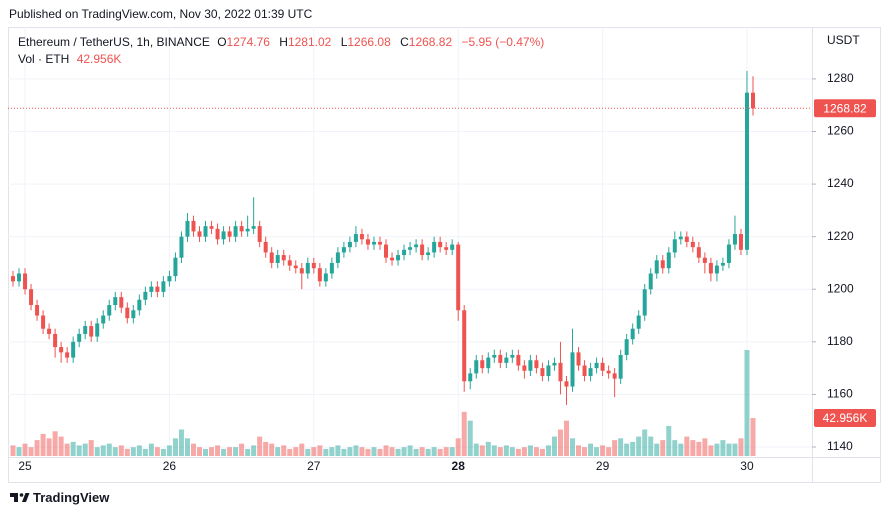  I want to click on volume-badge-label: 42.956K, so click(845, 418).